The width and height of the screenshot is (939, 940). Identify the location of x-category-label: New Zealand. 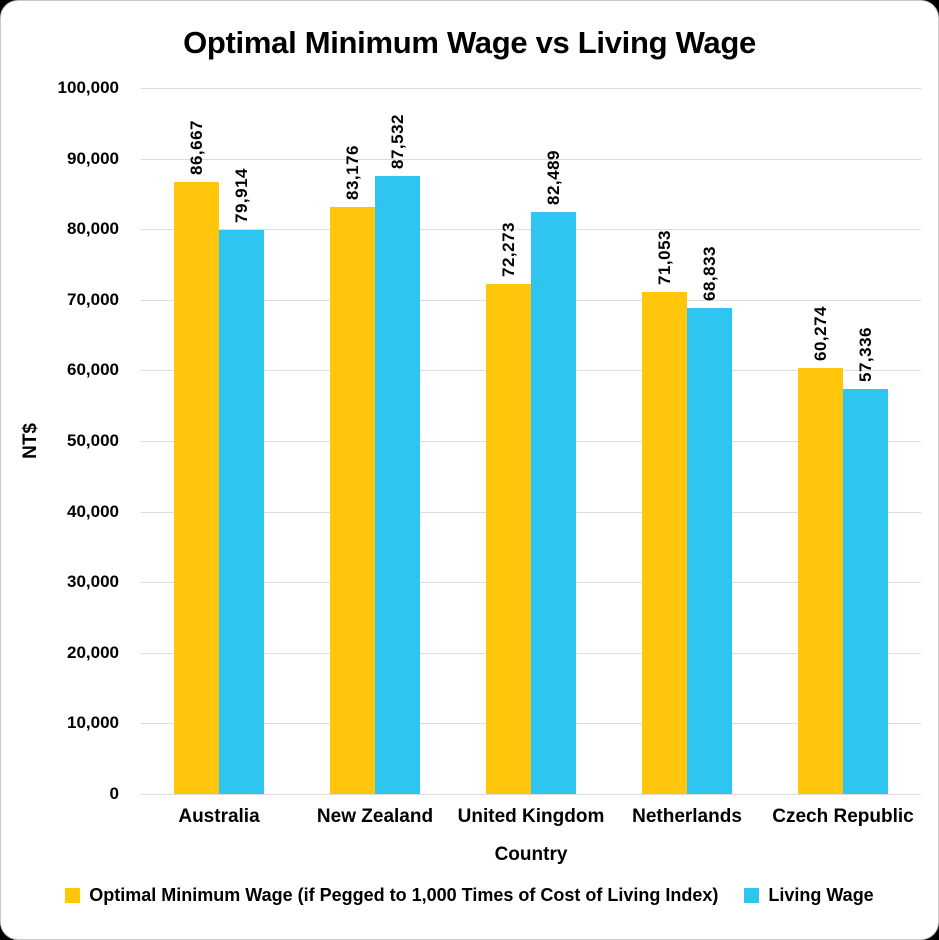
(375, 816).